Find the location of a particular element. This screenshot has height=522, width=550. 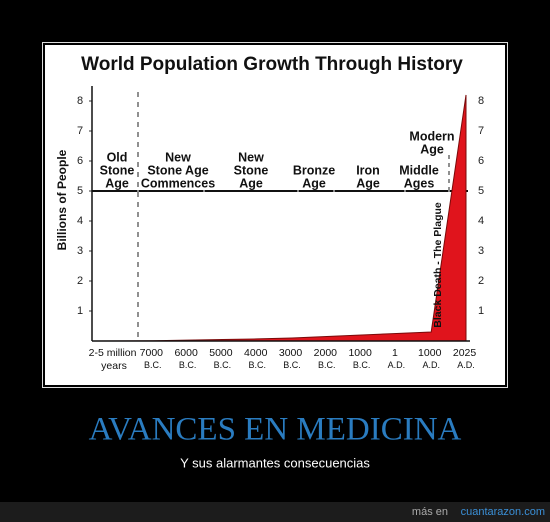

y-tick-label-right: 6 is located at coordinates (481, 161).